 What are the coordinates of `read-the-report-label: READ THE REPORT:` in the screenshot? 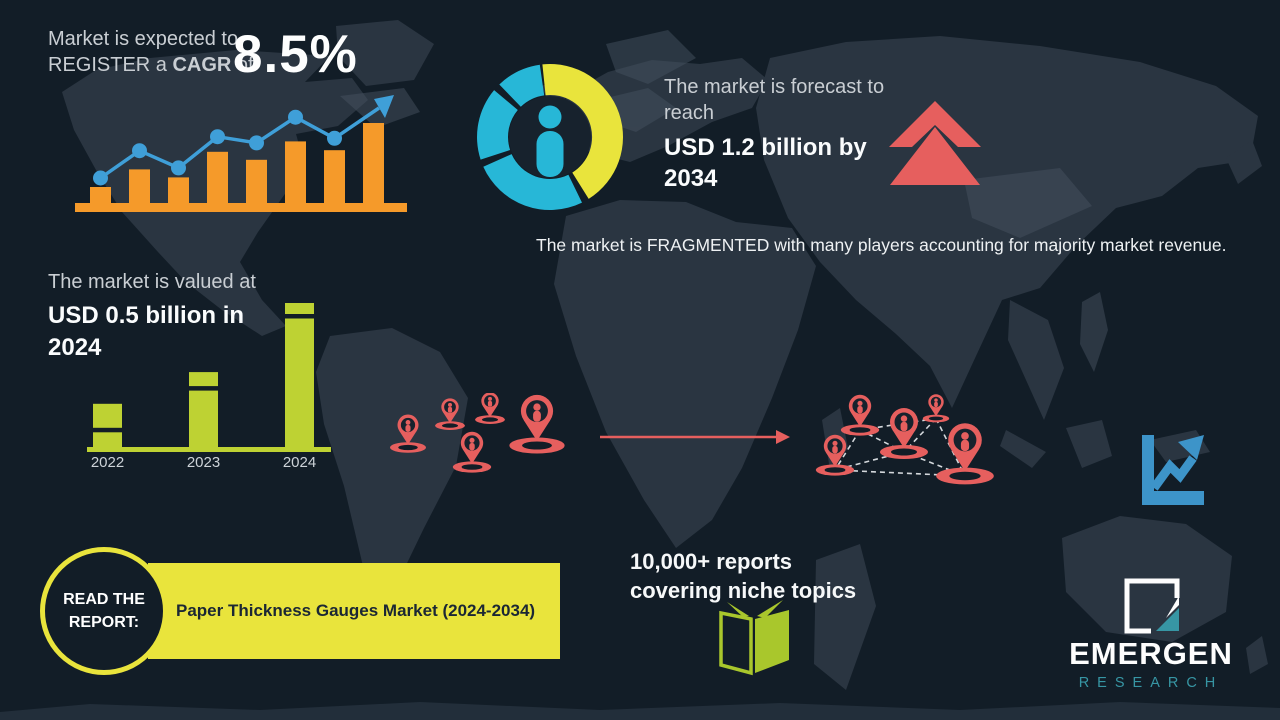 It's located at (104, 610).